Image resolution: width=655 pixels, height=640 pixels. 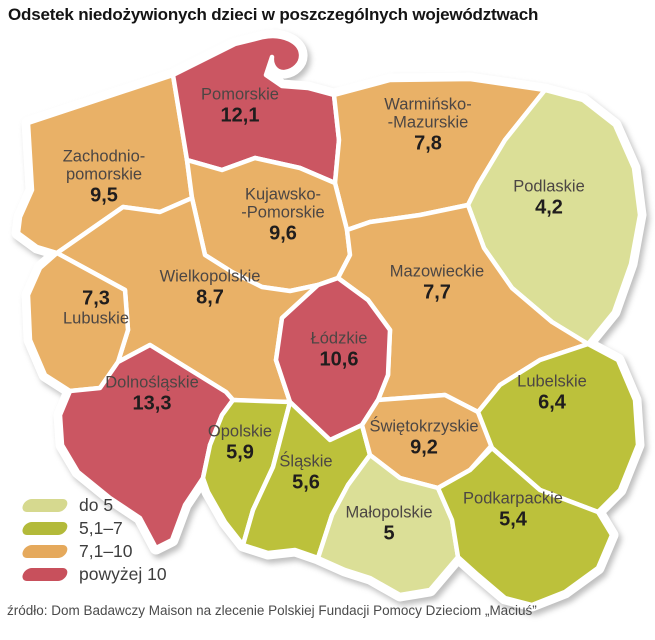 I want to click on legend: do 5 5,1–7 7,1–10 powyżej 10, so click(x=90, y=540).